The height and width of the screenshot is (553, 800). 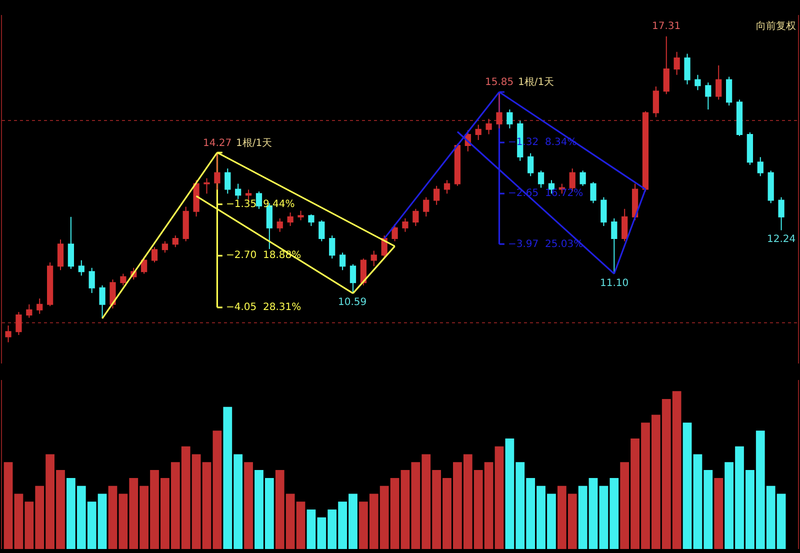 I want to click on ref-line-label: −3.97 25.03%, so click(x=546, y=244).